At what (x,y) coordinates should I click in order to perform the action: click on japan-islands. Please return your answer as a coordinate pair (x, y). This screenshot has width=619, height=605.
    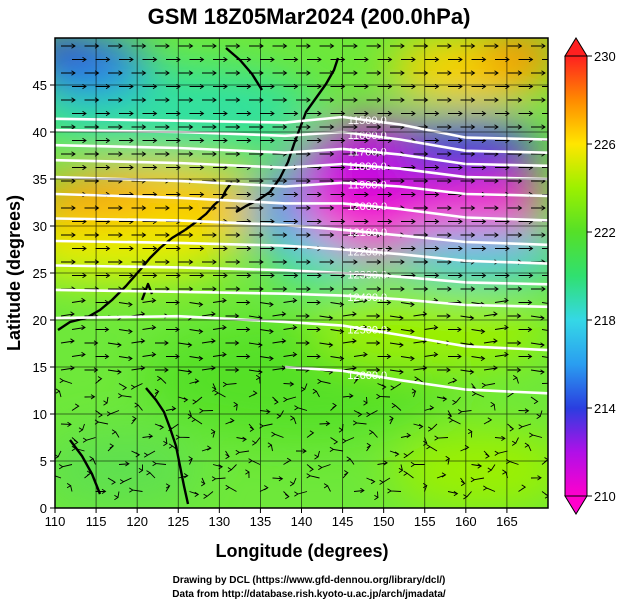
    Looking at the image, I should click on (287, 135).